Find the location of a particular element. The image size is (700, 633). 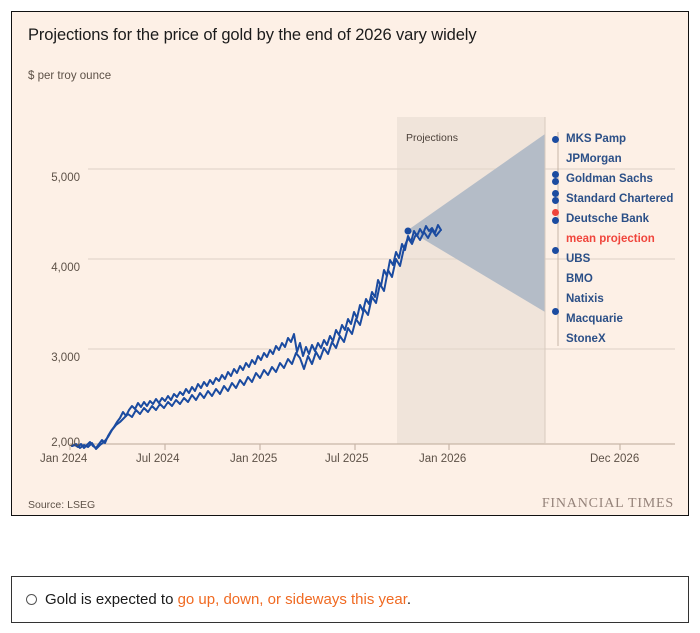

x-axis-label-dec-2026: Dec 2026 is located at coordinates (615, 459).